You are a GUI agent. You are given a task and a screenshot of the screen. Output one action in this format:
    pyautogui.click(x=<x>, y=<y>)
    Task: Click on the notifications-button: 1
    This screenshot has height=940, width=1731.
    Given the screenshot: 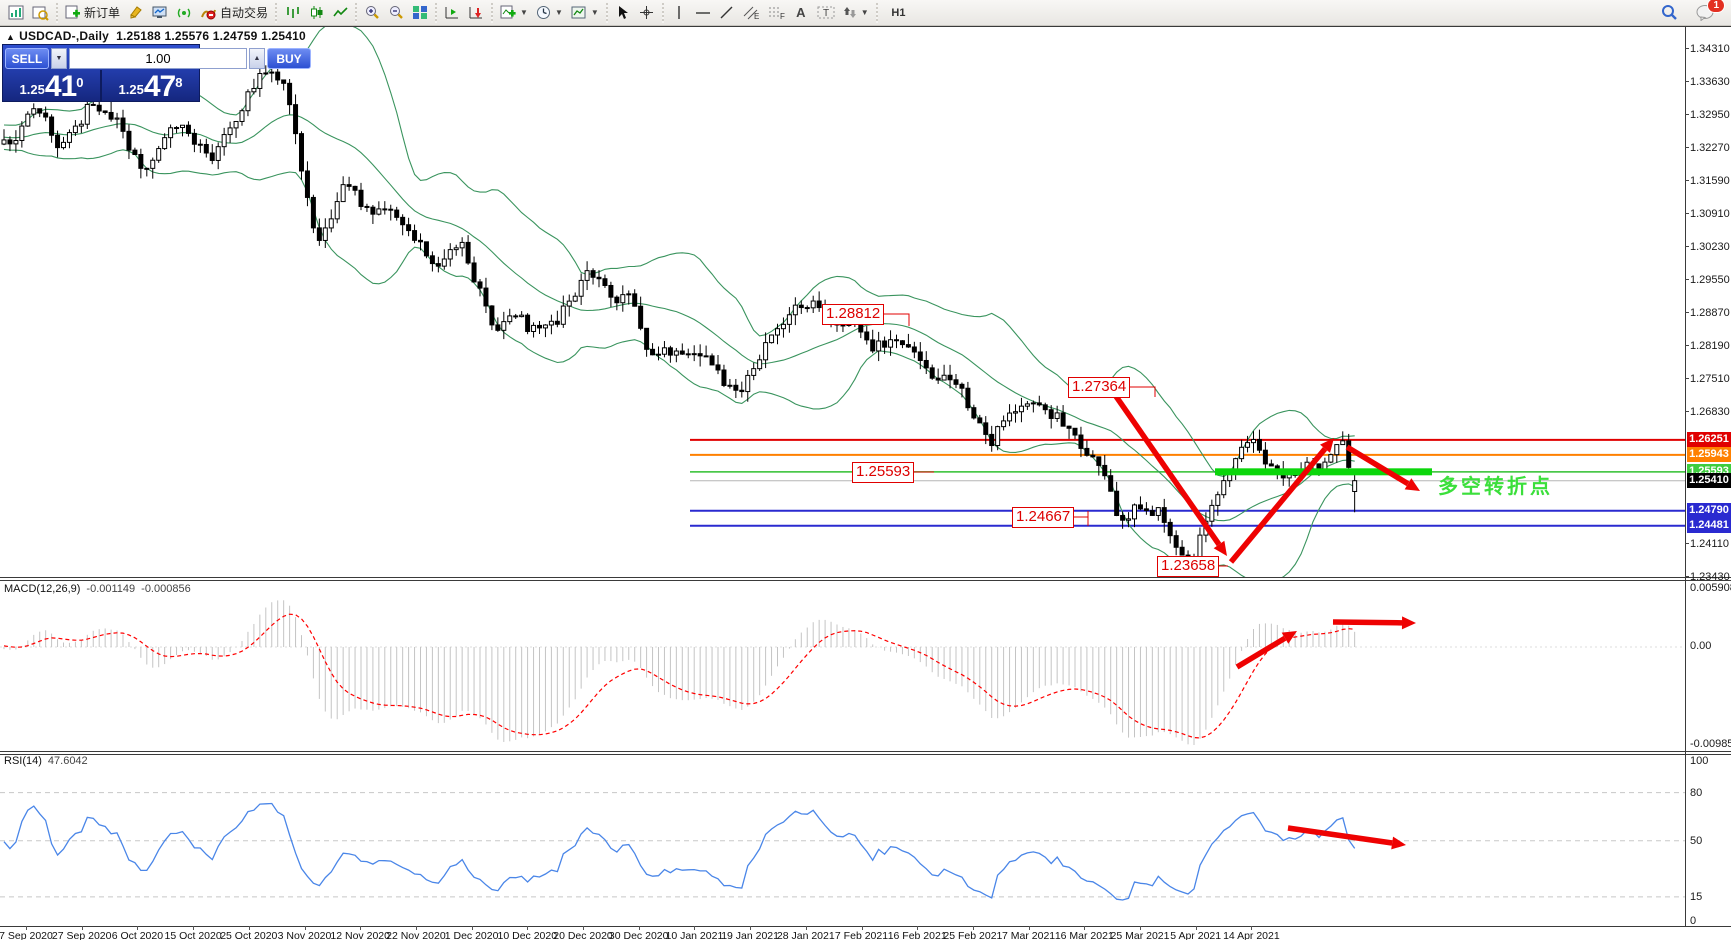 What is the action you would take?
    pyautogui.click(x=1708, y=12)
    